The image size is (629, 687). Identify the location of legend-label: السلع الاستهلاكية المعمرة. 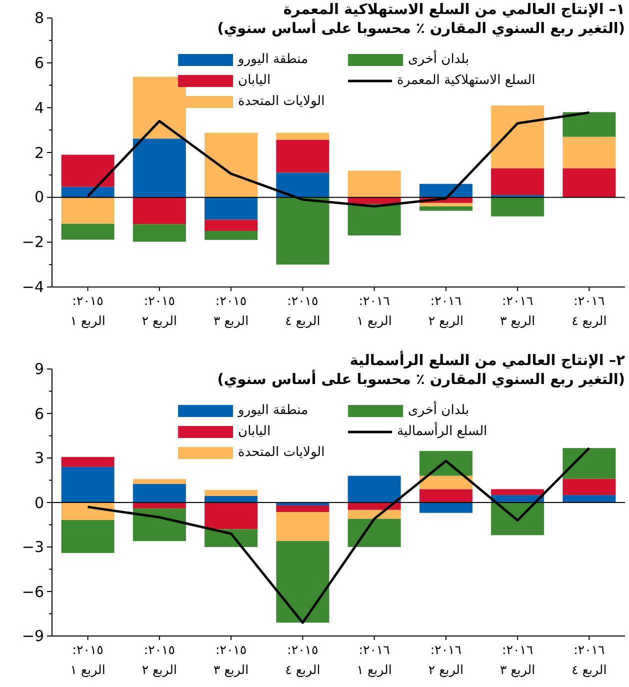
(466, 81).